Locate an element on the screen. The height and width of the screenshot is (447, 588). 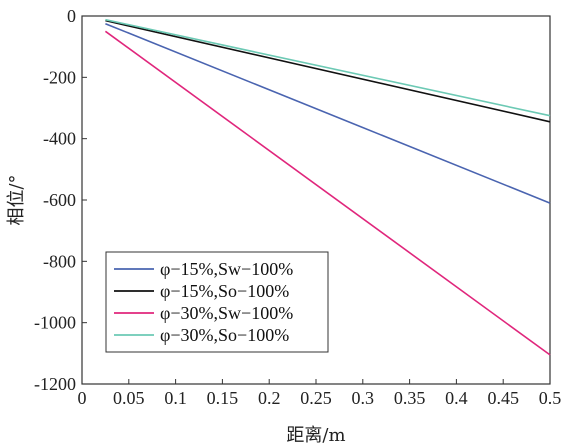
y-tick-label: 0 is located at coordinates (71, 16).